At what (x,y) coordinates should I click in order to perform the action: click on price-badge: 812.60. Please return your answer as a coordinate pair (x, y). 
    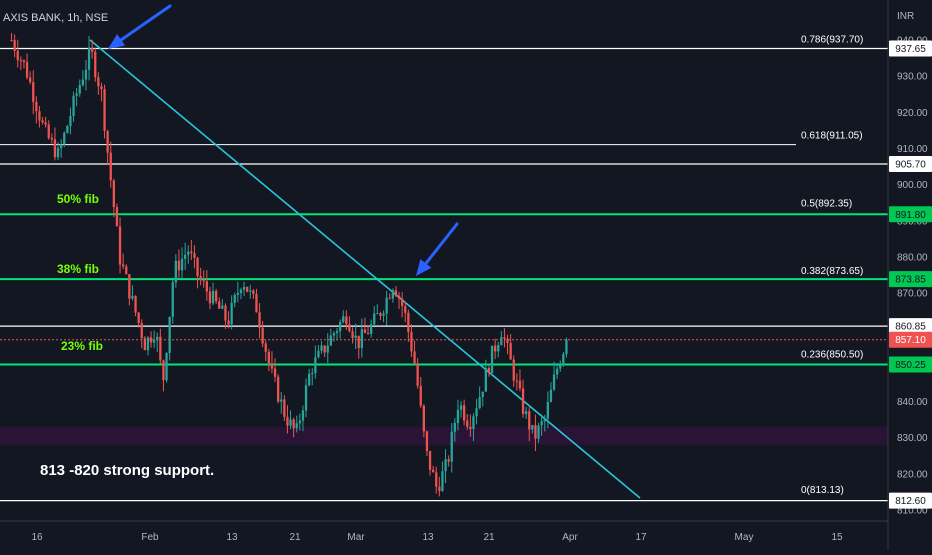
    Looking at the image, I should click on (910, 500).